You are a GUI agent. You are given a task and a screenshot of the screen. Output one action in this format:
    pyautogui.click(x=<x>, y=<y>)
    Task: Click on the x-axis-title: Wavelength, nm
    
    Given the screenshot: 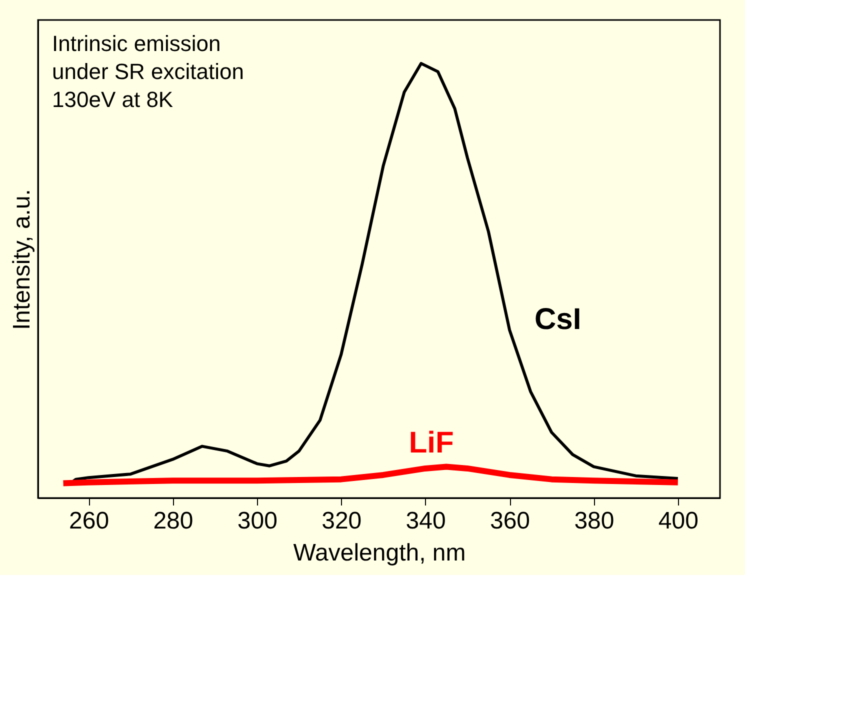 What is the action you would take?
    pyautogui.click(x=379, y=553)
    